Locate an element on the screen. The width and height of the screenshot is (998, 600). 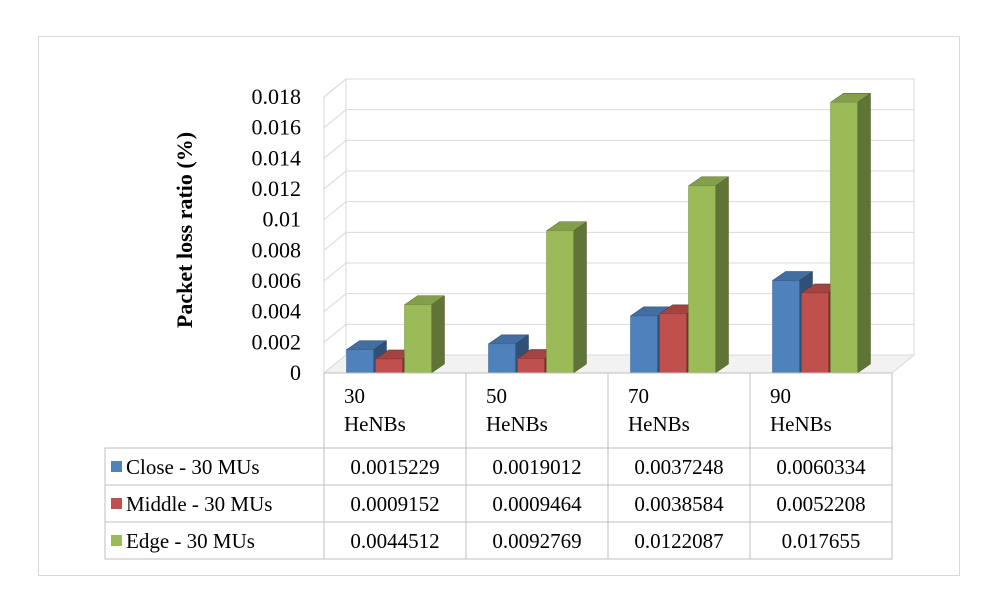
legend-label: Edge - 30 MUs is located at coordinates (190, 541).